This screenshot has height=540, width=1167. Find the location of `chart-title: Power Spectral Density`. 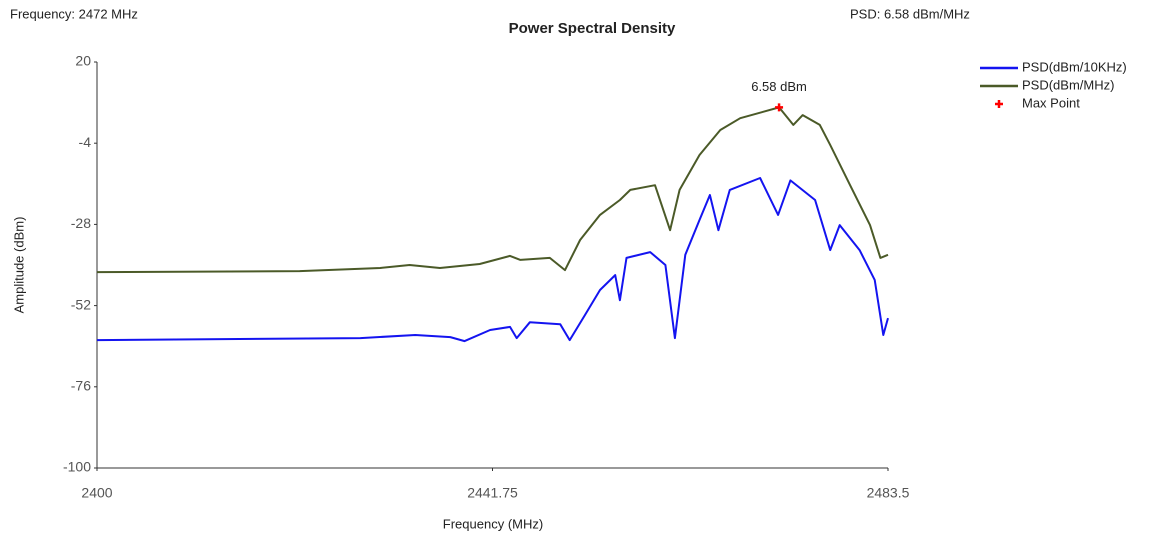

chart-title: Power Spectral Density is located at coordinates (592, 28).